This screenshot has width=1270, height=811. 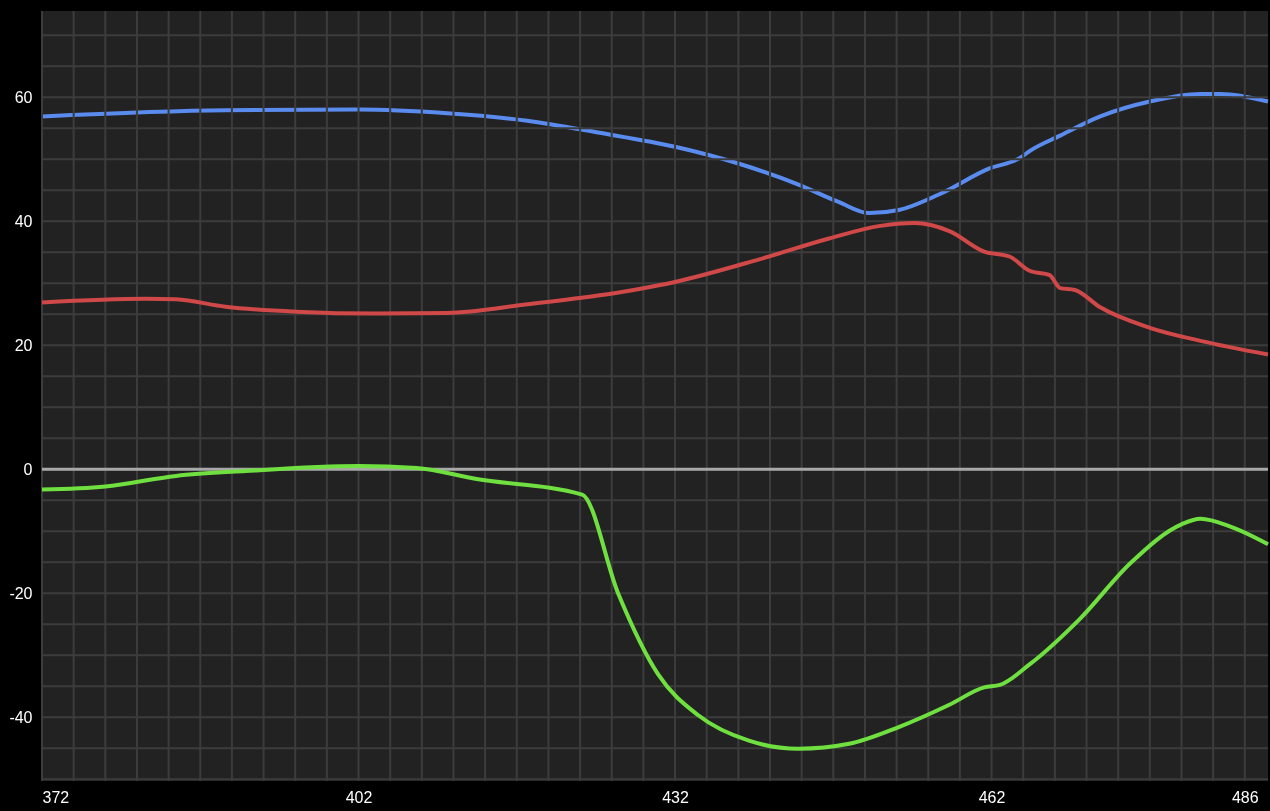 I want to click on line-series, so click(x=655, y=154).